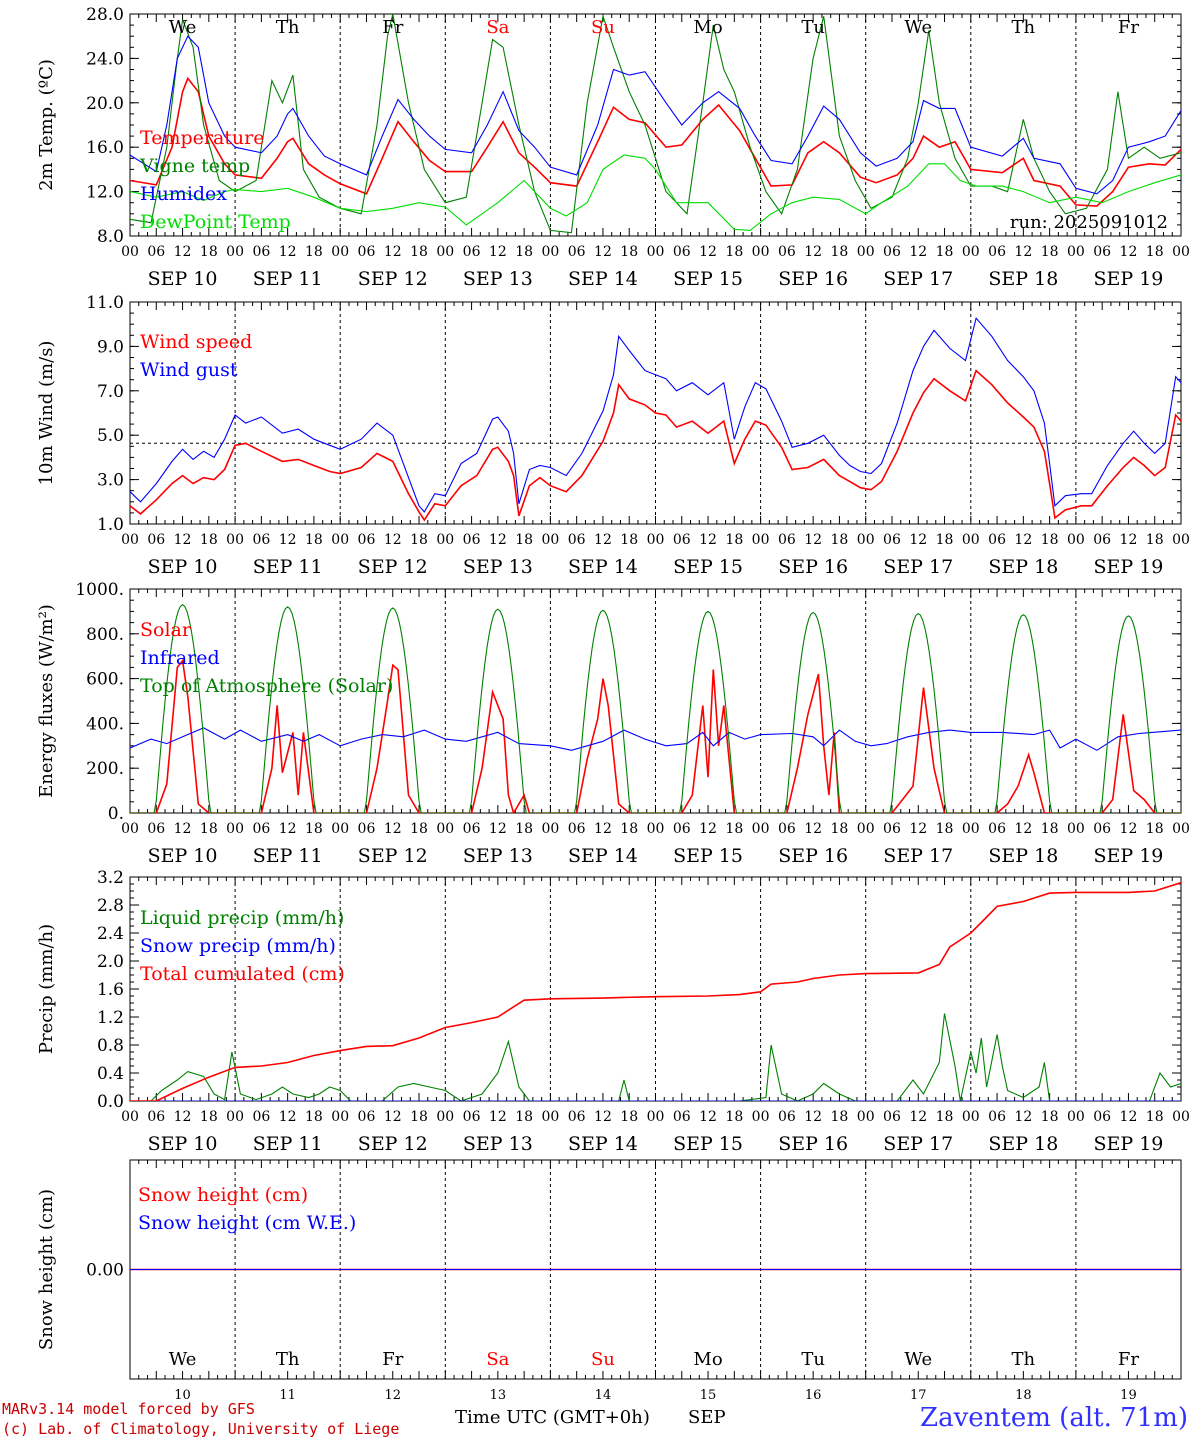 This screenshot has height=1440, width=1194. What do you see at coordinates (46, 413) in the screenshot?
I see `y-axis-label: 10m Wind (m/s)` at bounding box center [46, 413].